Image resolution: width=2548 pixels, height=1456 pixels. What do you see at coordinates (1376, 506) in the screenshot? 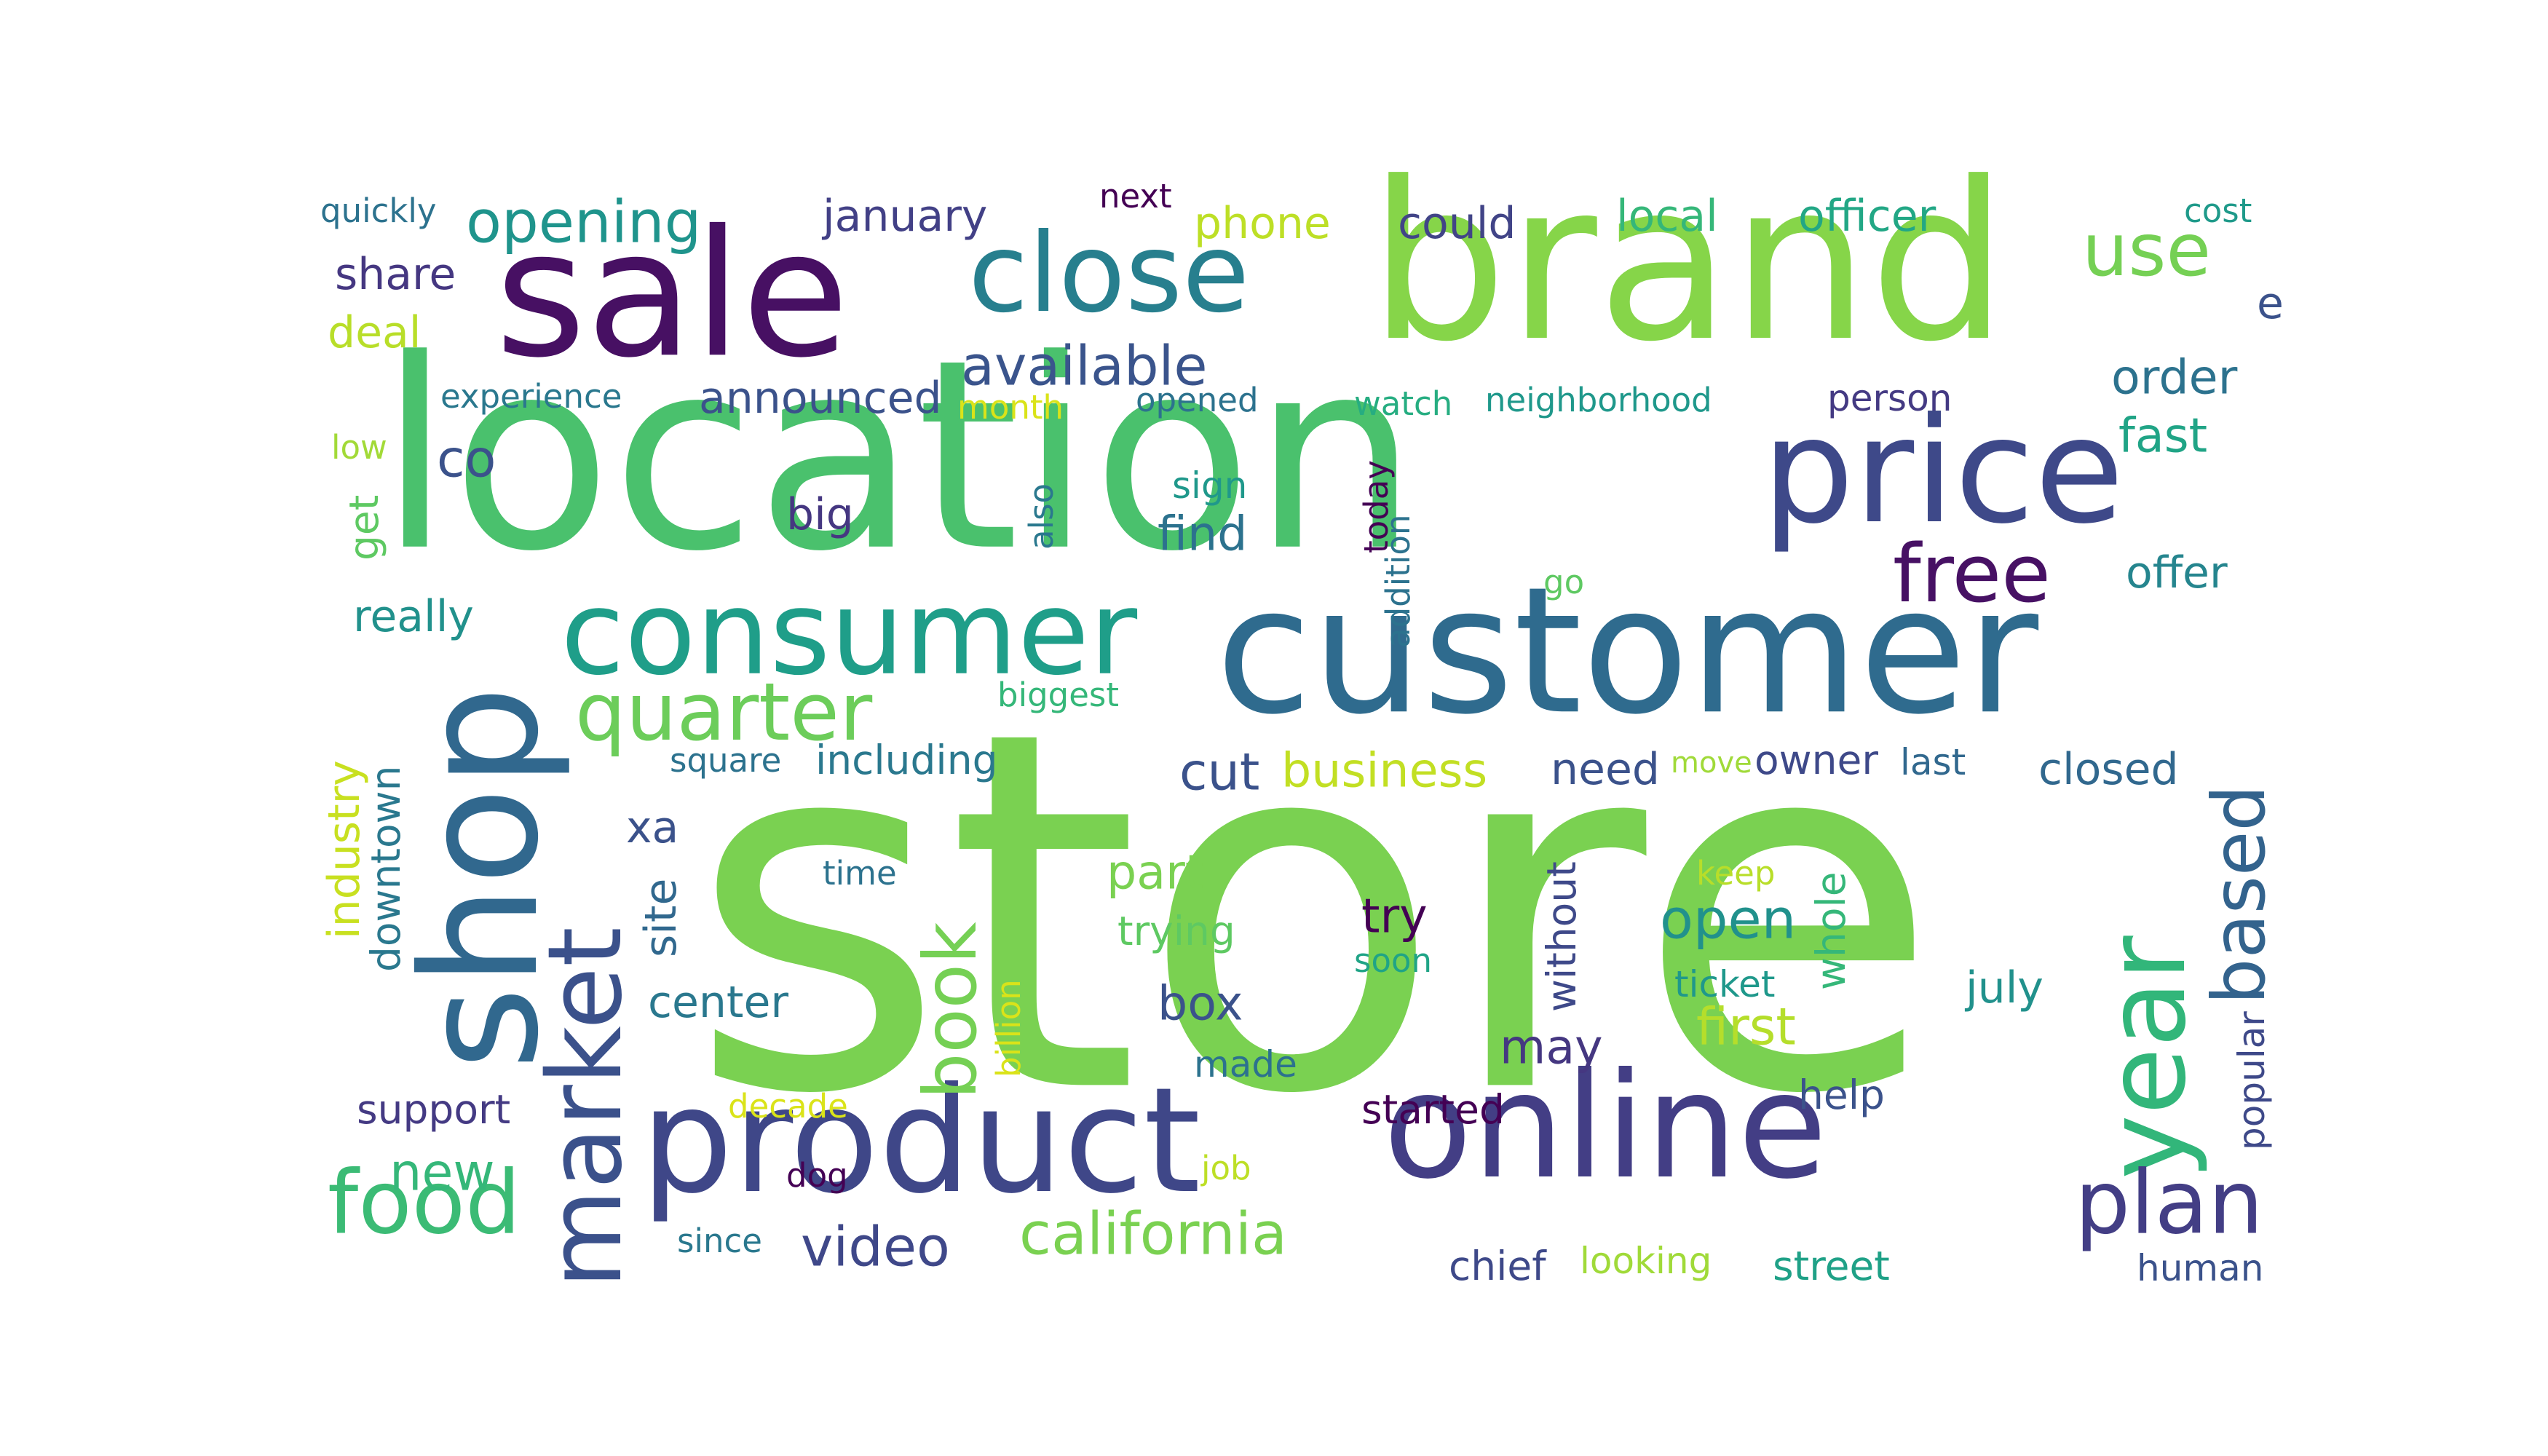
I see `word-today: today` at bounding box center [1376, 506].